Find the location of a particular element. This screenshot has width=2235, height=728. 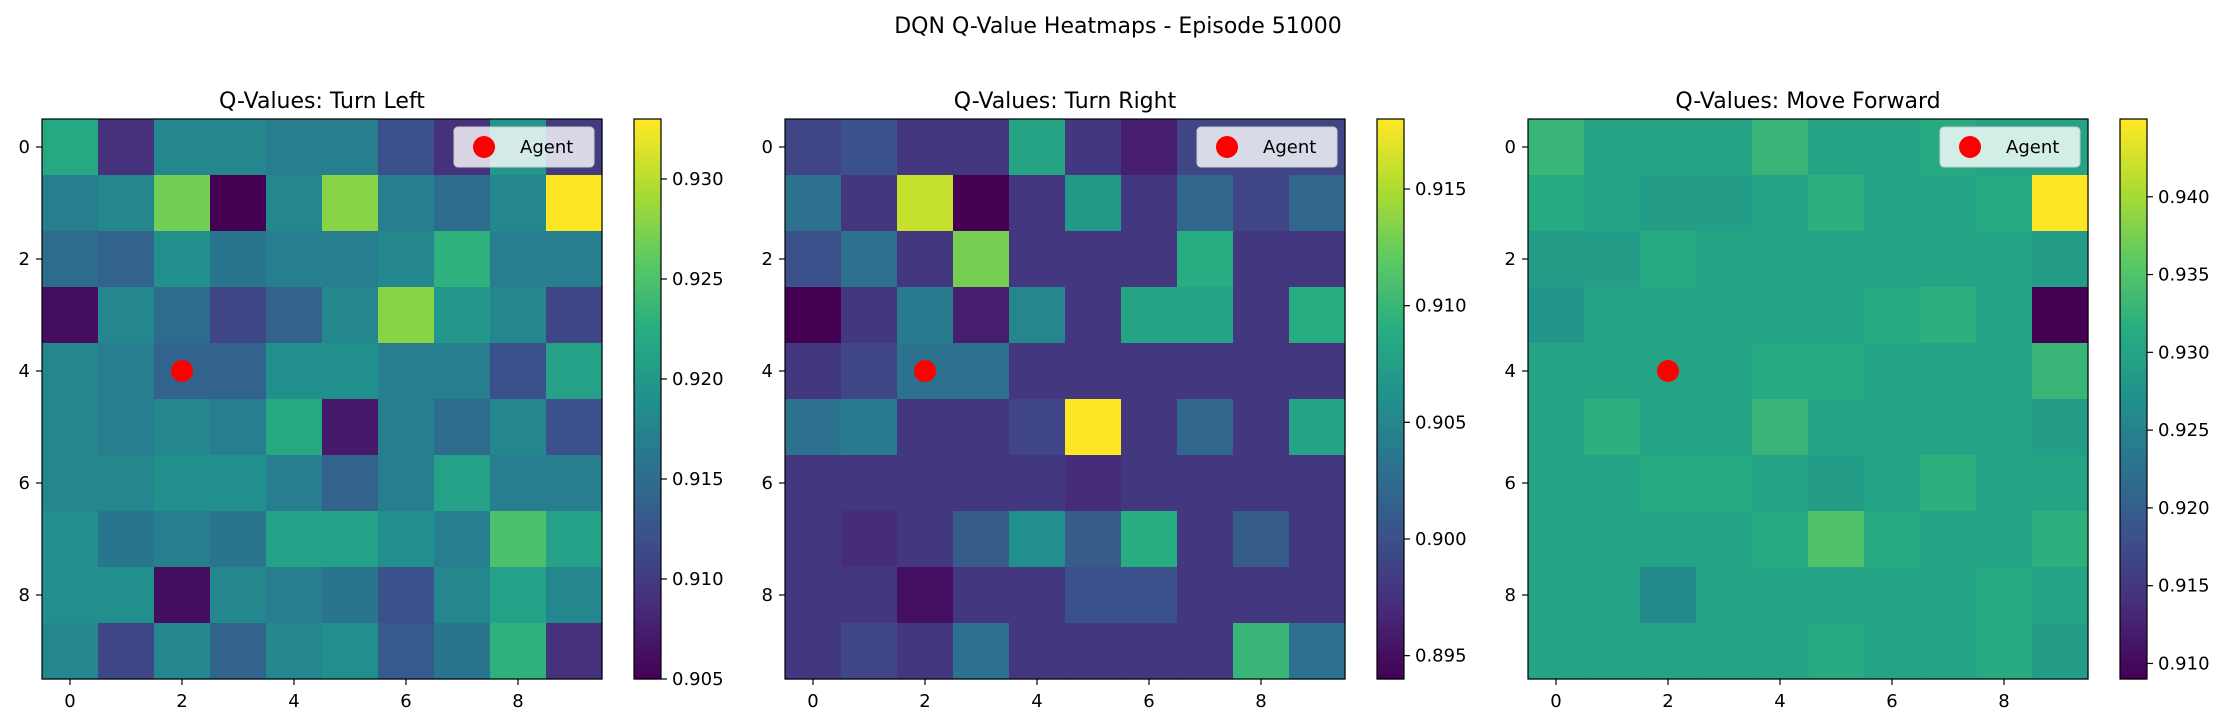

colorbar-tick-label: 0.905 is located at coordinates (1441, 422).